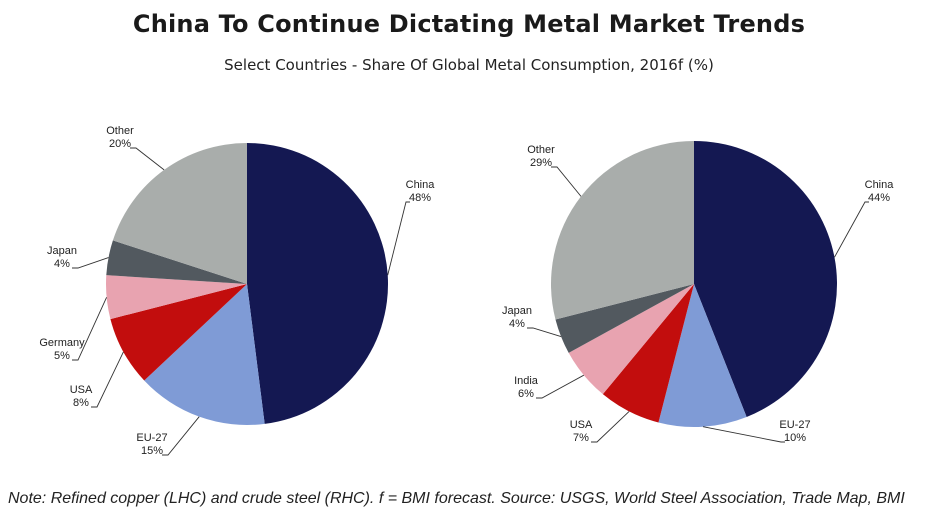 The image size is (938, 527). Describe the element at coordinates (541, 163) in the screenshot. I see `slice-value-other: 29%` at that location.